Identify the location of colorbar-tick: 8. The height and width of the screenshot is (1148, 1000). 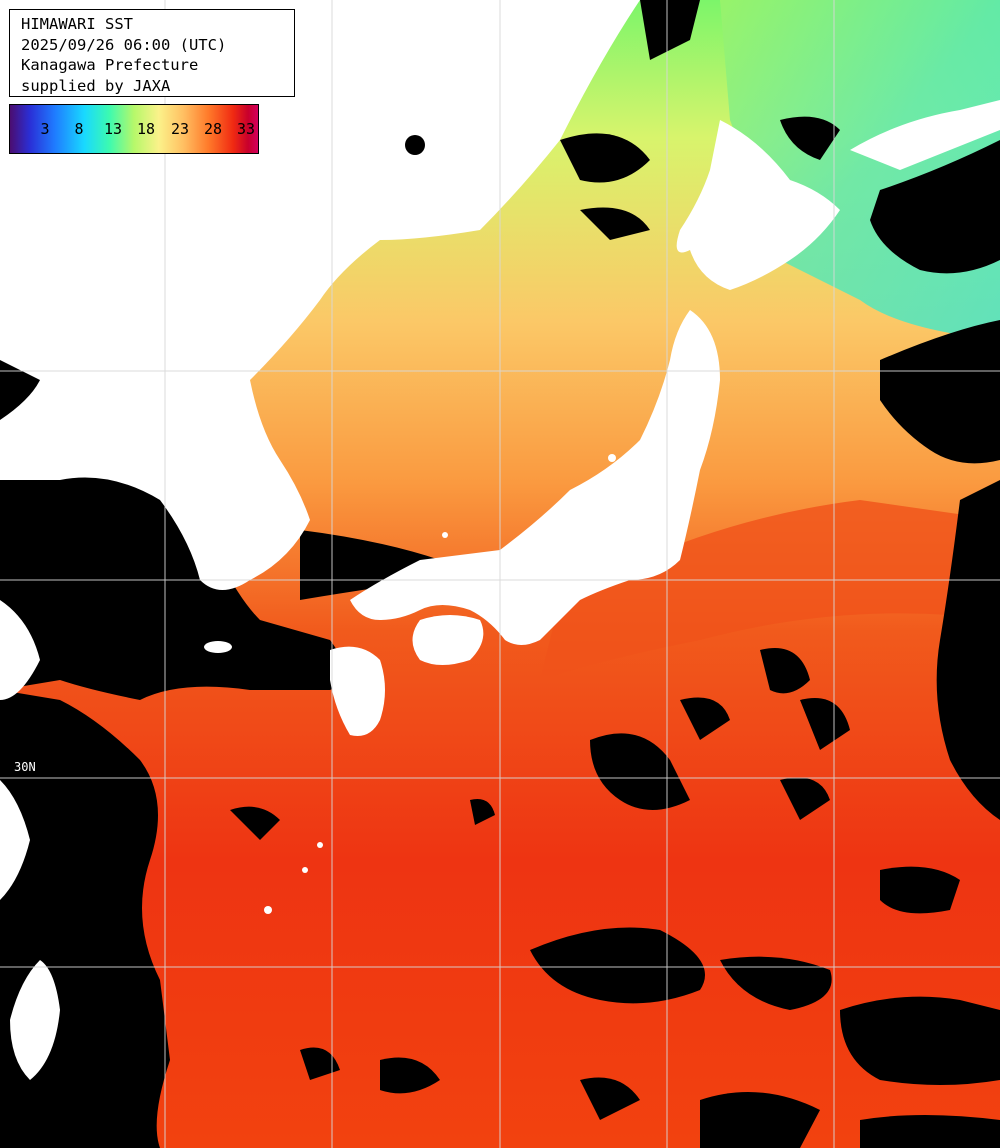
(79, 129).